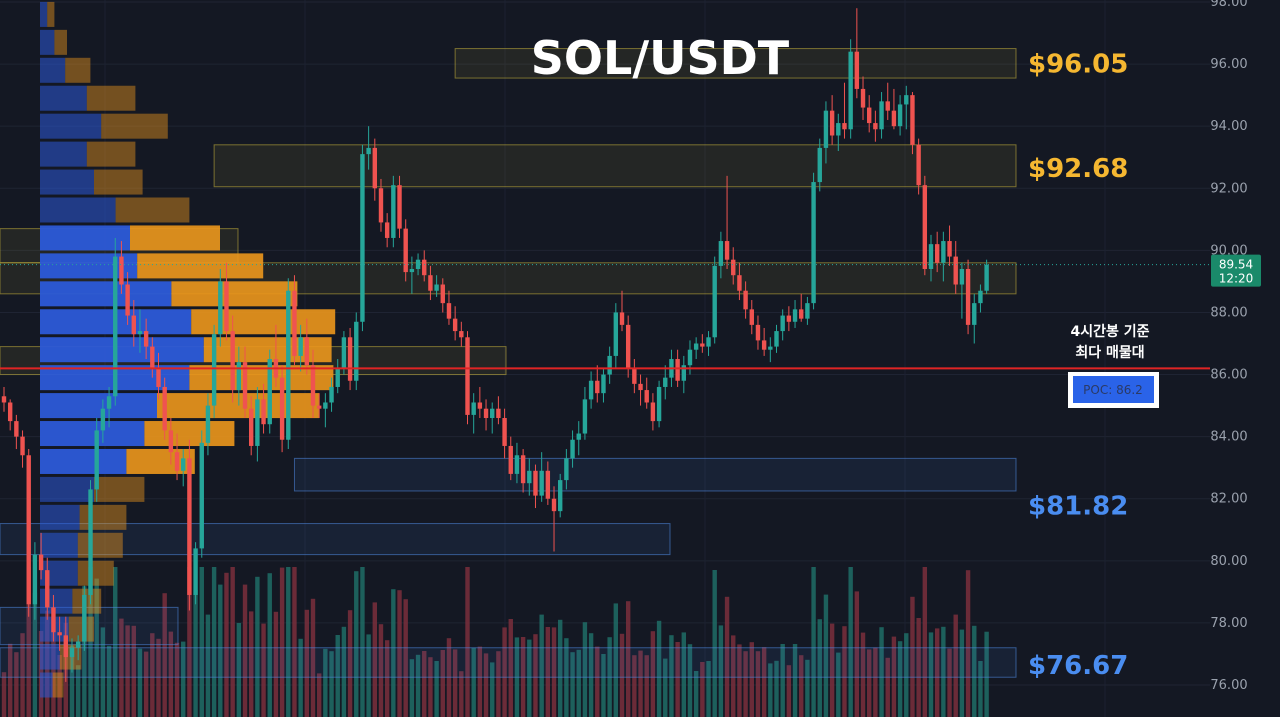 The width and height of the screenshot is (1280, 717). Describe the element at coordinates (1236, 279) in the screenshot. I see `last-price-countdown: 12:20` at that location.